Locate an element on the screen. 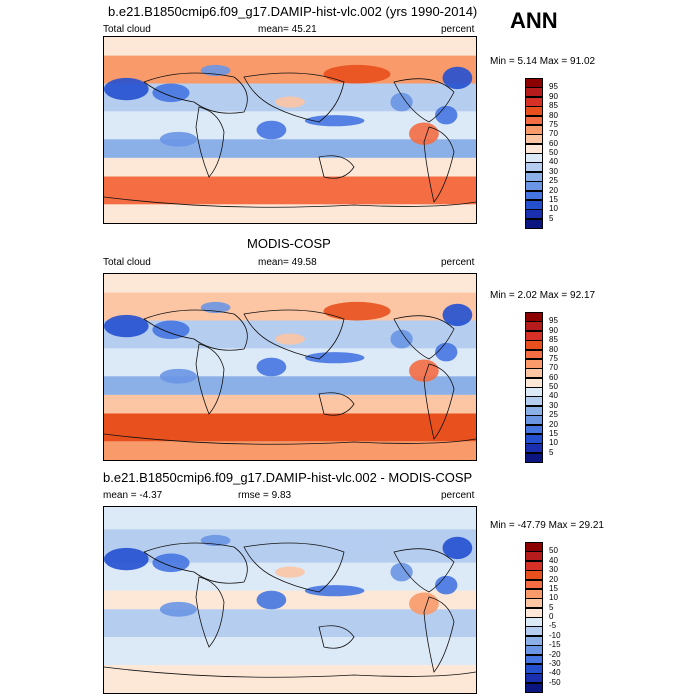  panel3-units-label: percent is located at coordinates (458, 495).